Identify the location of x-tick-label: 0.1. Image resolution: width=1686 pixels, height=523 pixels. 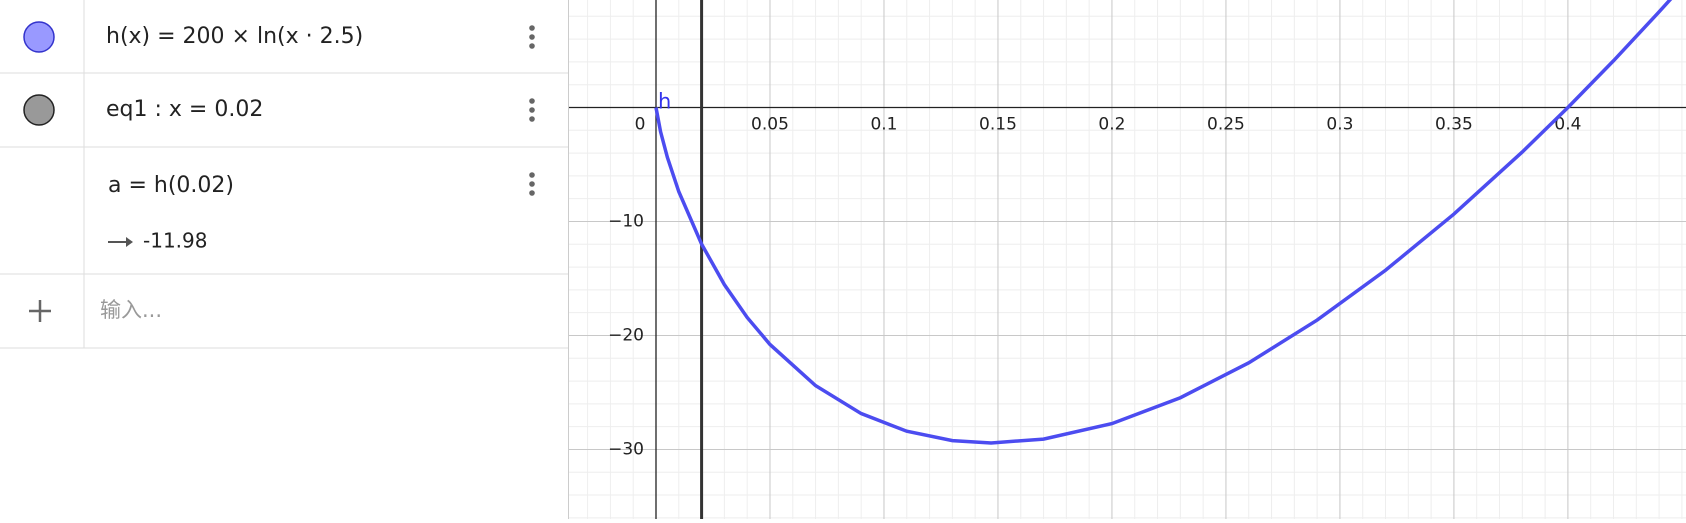
(883, 124).